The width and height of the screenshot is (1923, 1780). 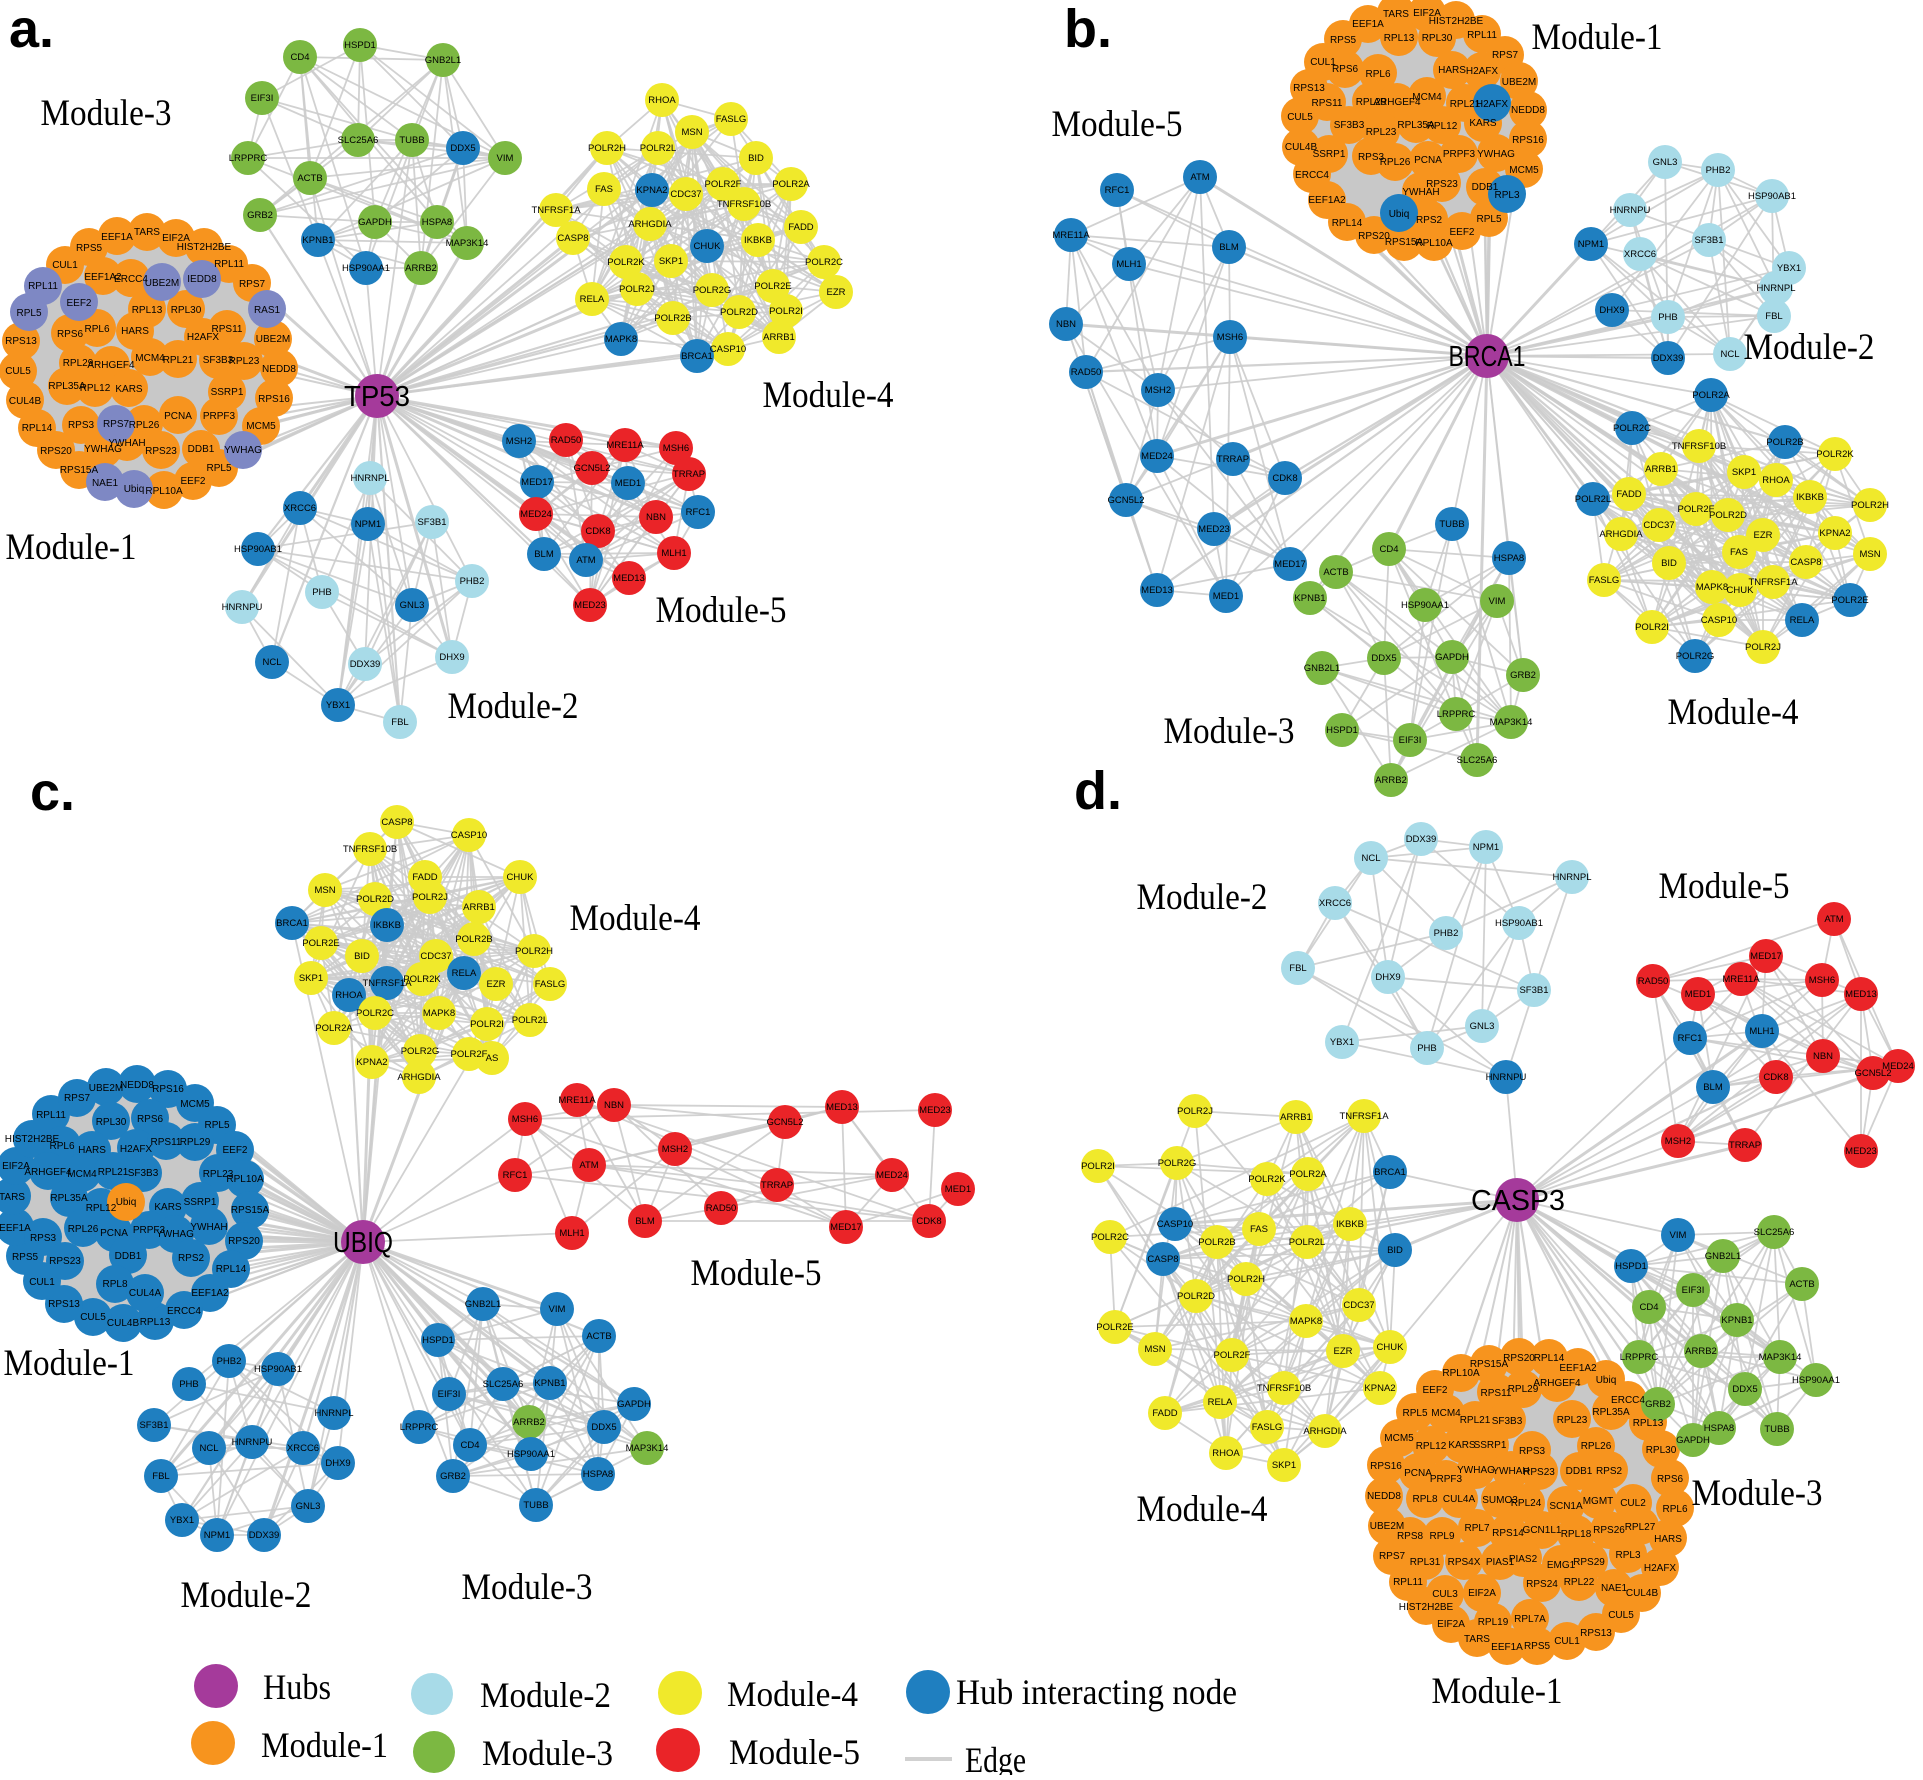 I want to click on svg-text: YWHAH, so click(x=126, y=443).